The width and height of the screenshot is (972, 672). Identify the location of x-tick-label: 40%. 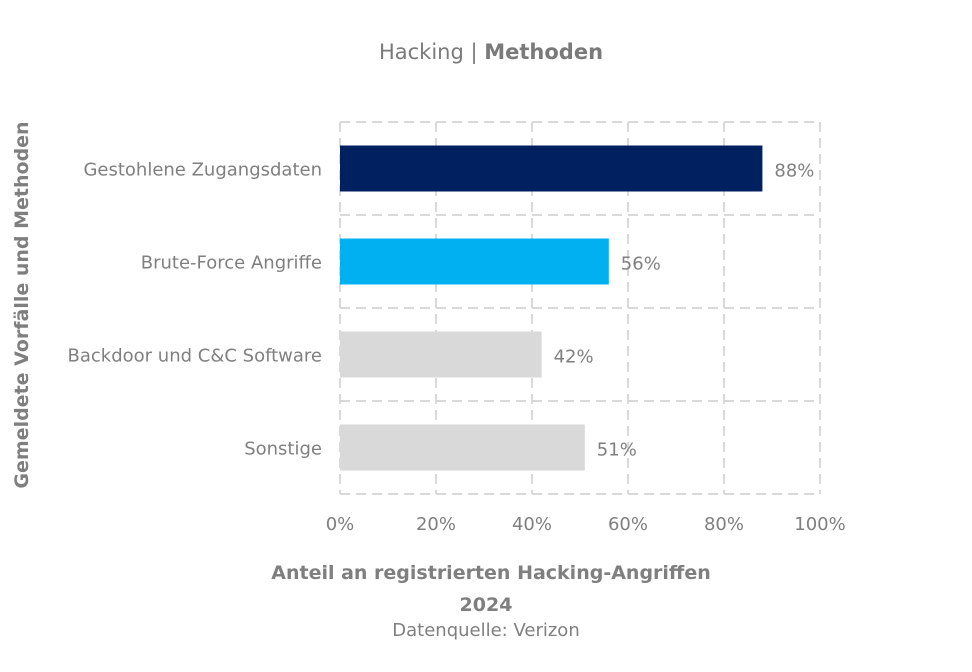
(532, 524).